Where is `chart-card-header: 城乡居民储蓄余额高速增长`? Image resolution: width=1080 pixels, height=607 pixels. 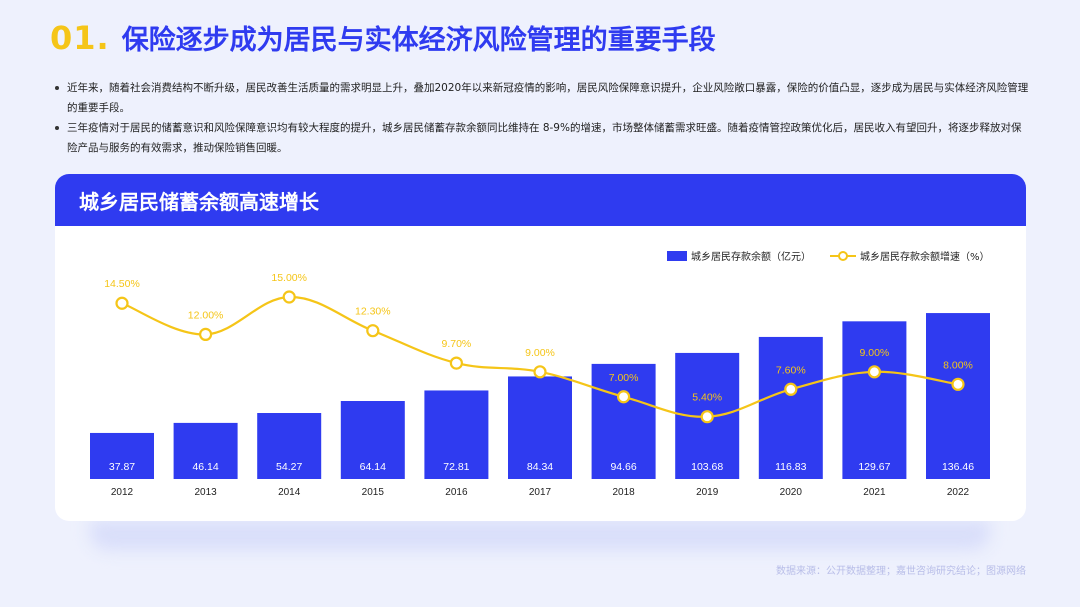
chart-card-header: 城乡居民储蓄余额高速增长 is located at coordinates (540, 200).